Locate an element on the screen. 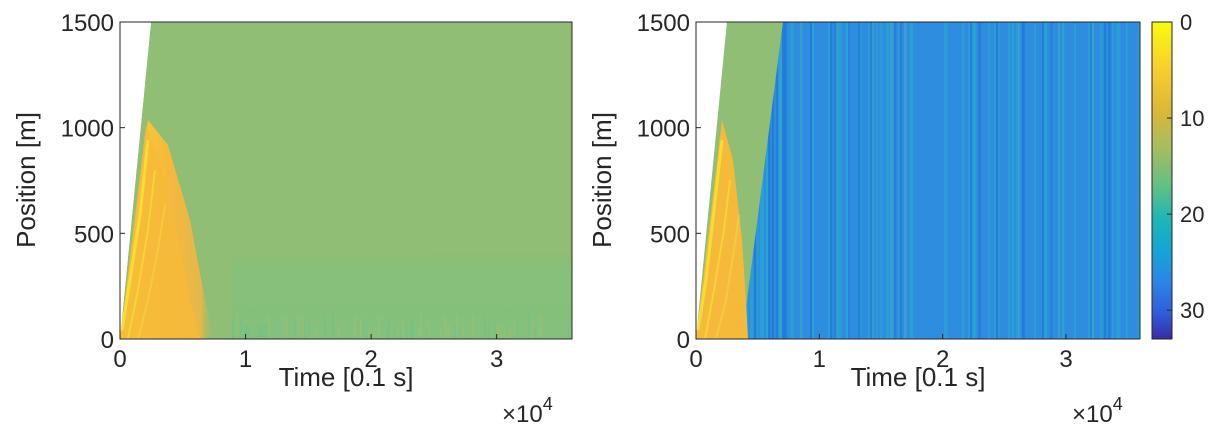 The width and height of the screenshot is (1217, 430). colorbar: 0 10 20 30 is located at coordinates (1177, 175).